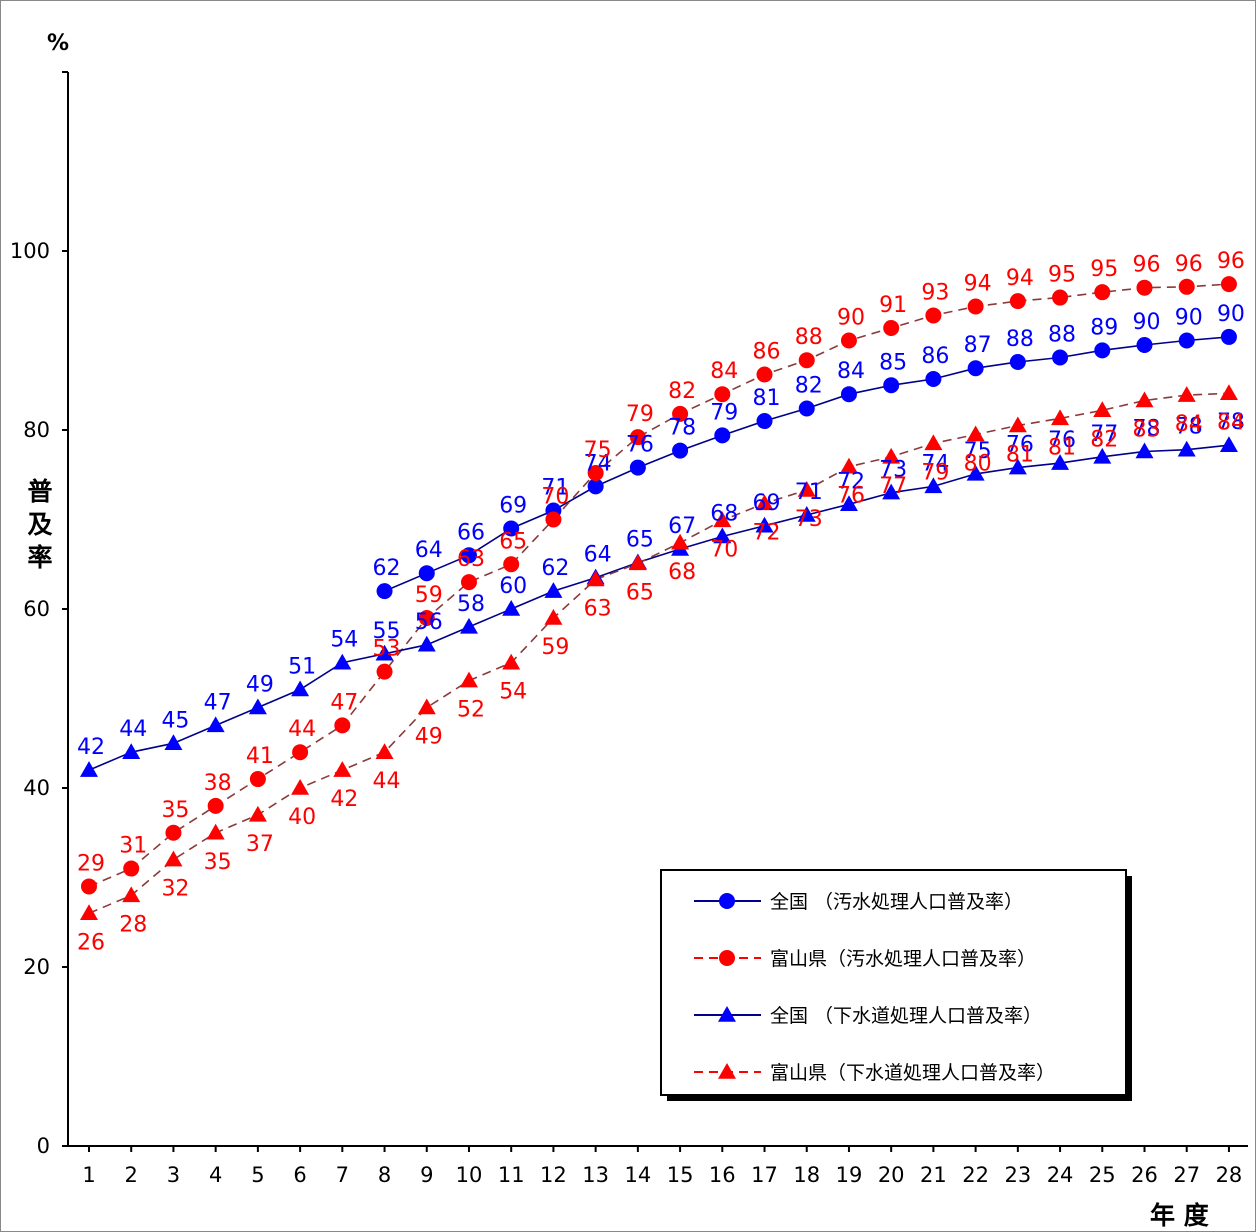 This screenshot has width=1256, height=1232. I want to click on data-label: 28, so click(133, 924).